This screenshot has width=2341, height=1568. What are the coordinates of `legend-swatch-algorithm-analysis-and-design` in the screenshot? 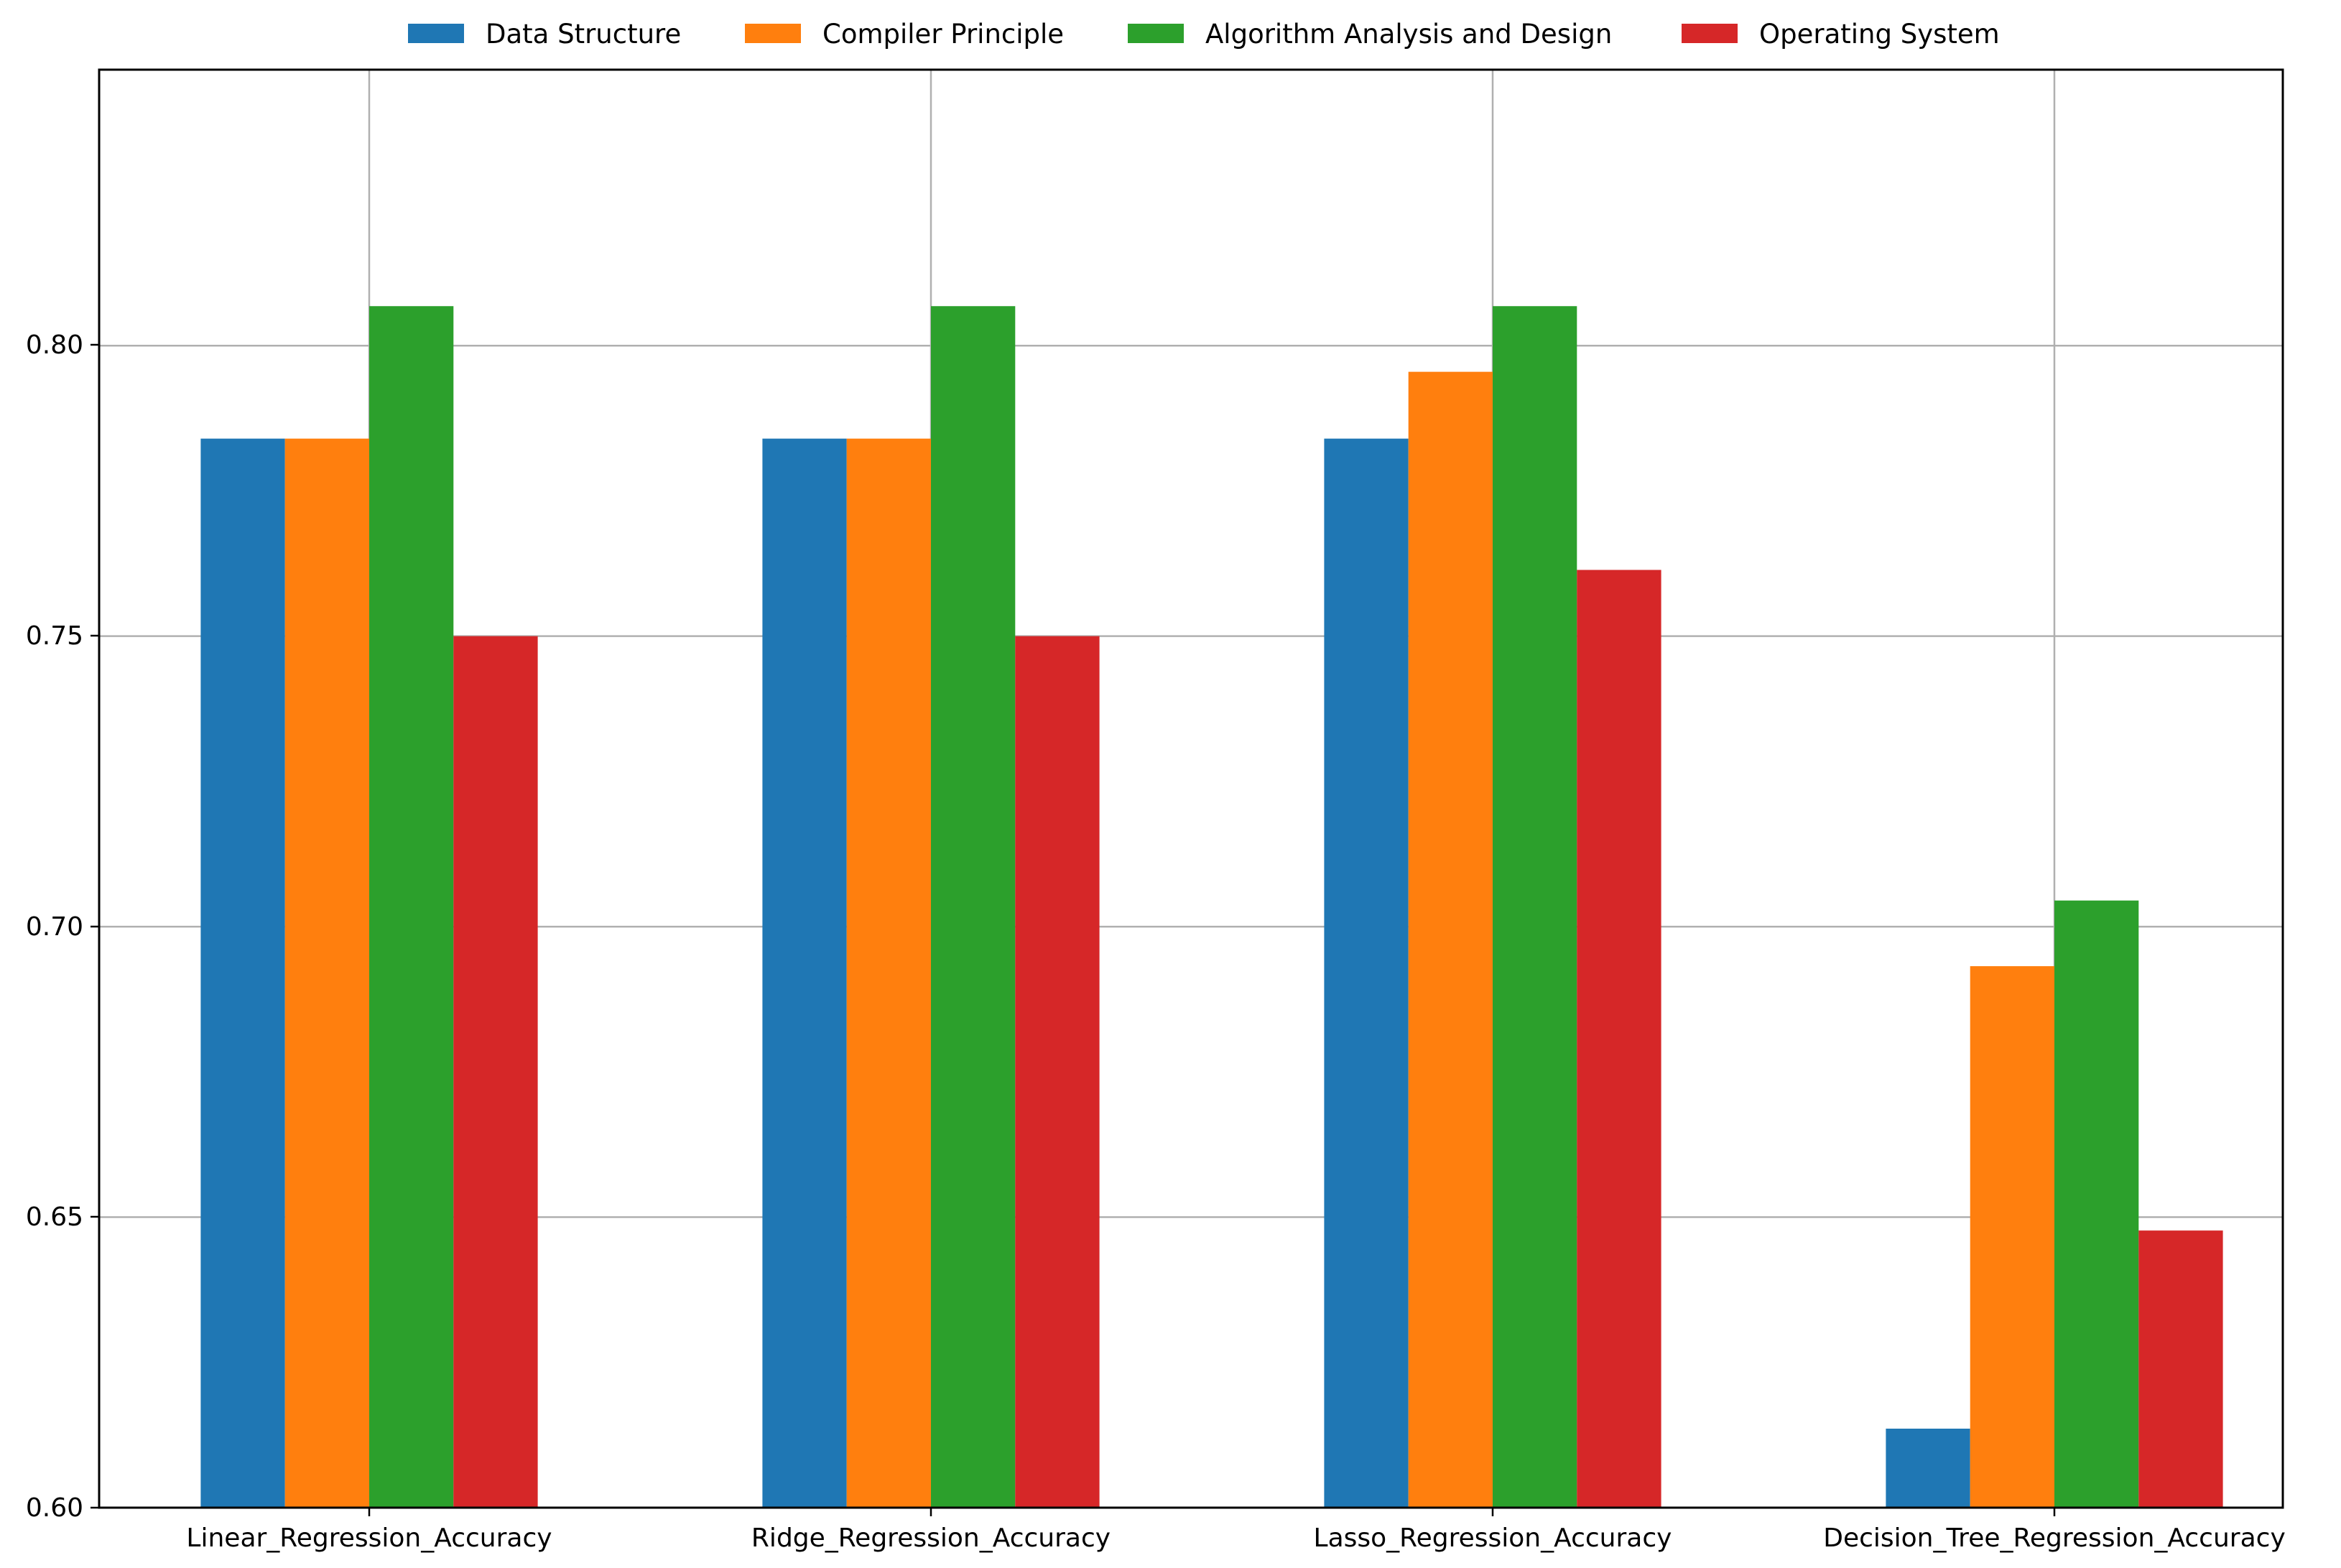 It's located at (1156, 33).